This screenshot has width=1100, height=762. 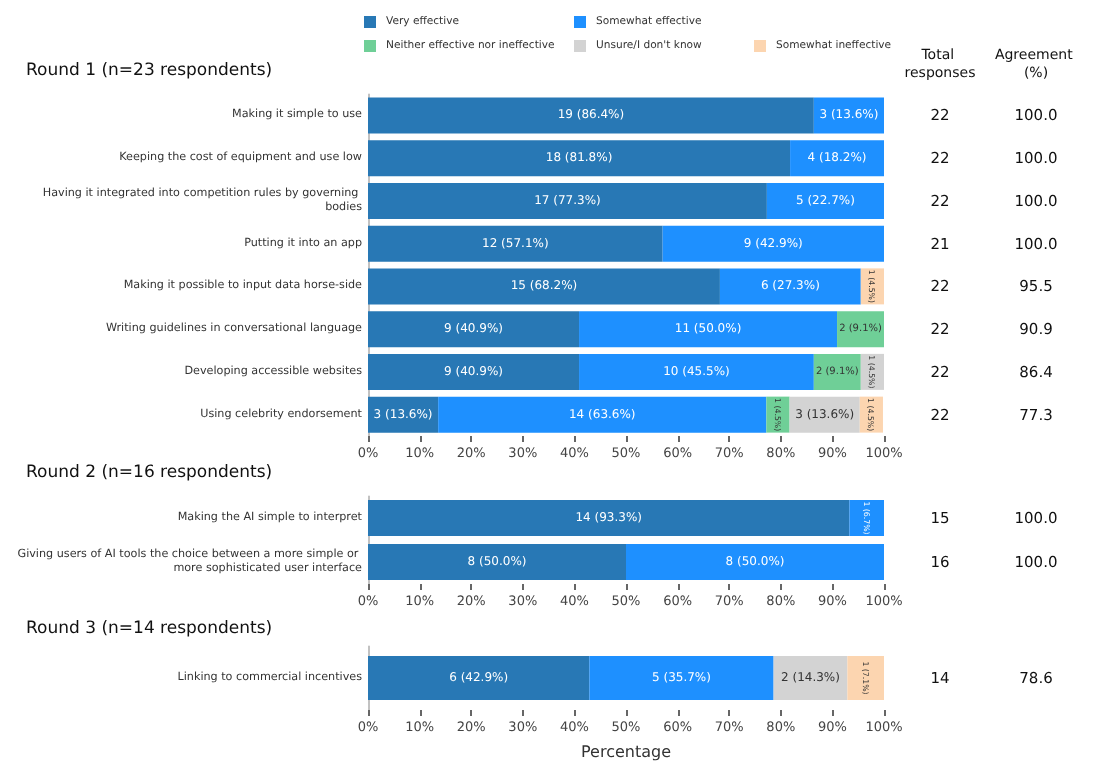 I want to click on x-axis-title: Percentage, so click(x=626, y=752).